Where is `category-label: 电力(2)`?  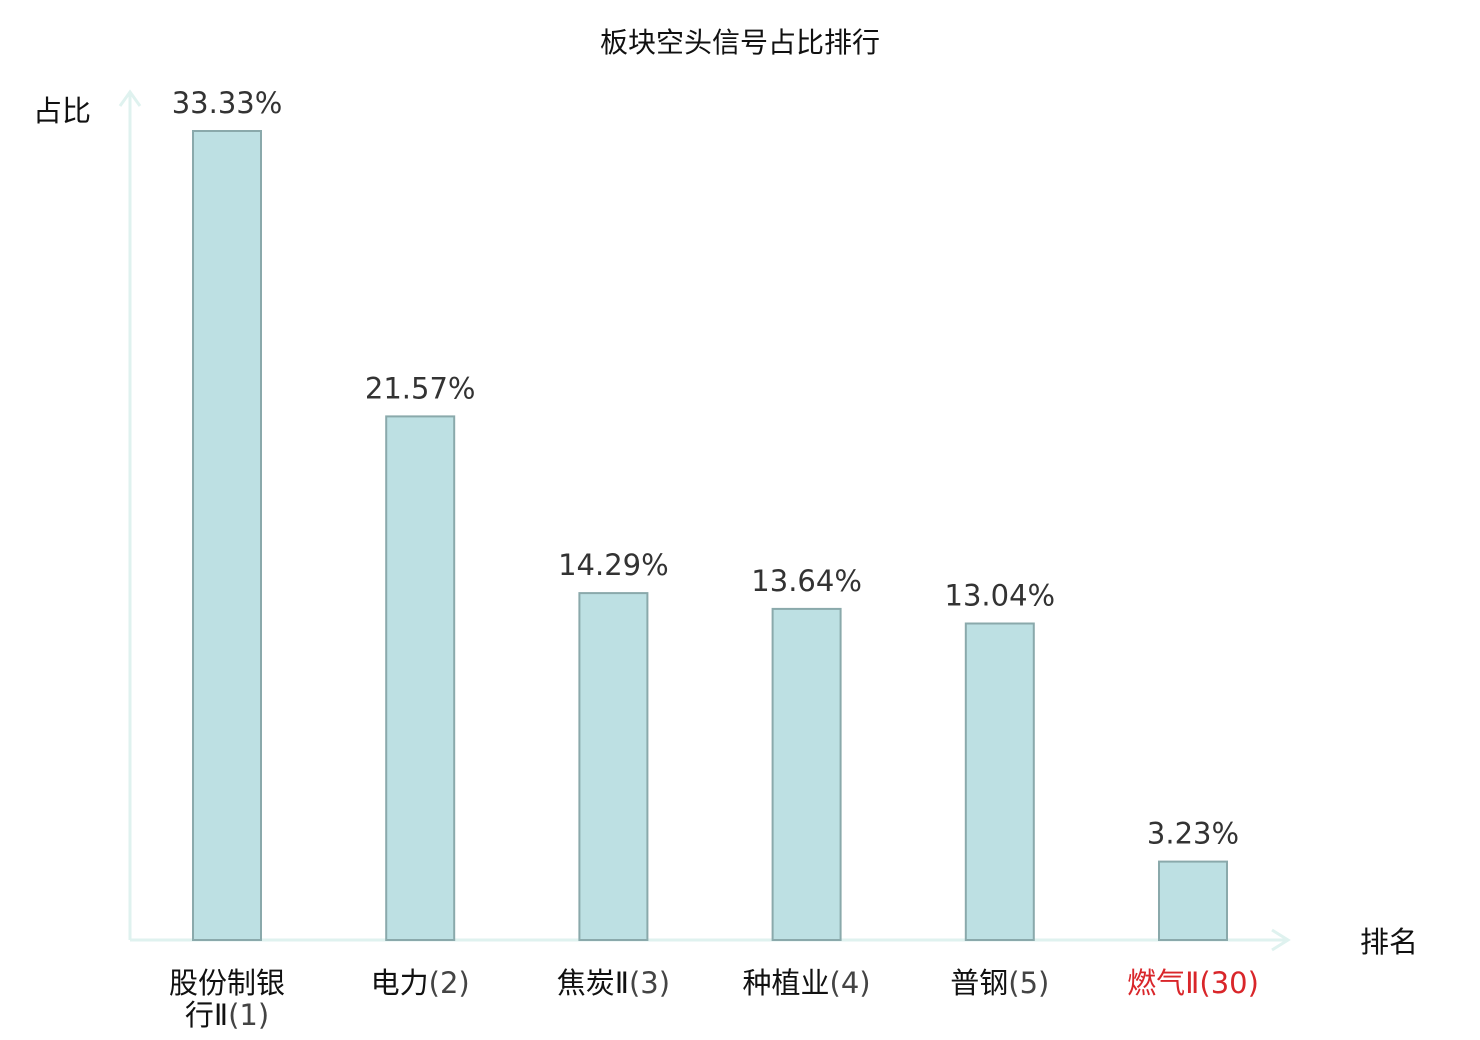
category-label: 电力(2) is located at coordinates (420, 983).